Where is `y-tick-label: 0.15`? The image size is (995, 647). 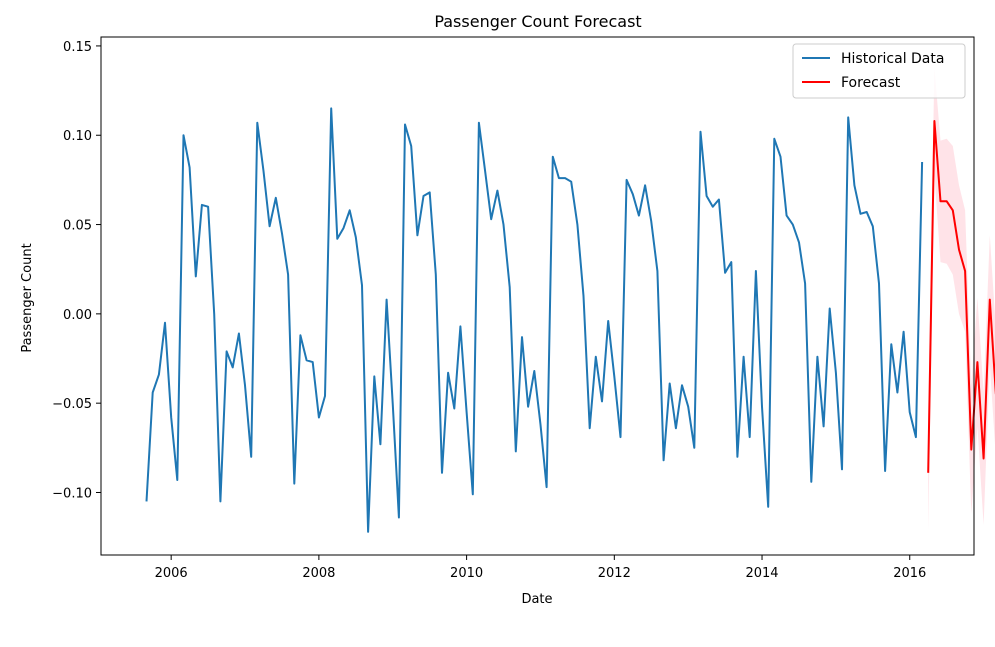
y-tick-label: 0.15 is located at coordinates (77, 47).